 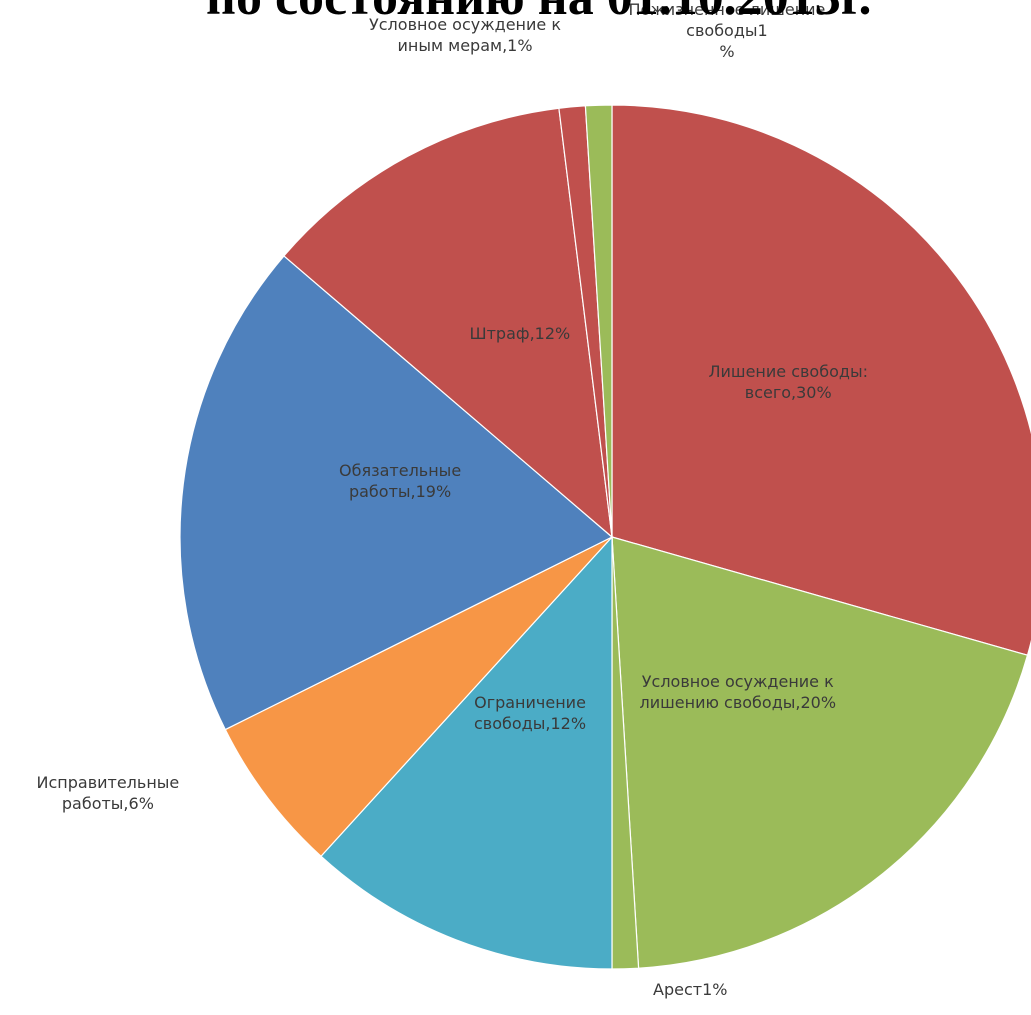 I want to click on slice-label: Пожизненное лишение свободы1%, so click(x=727, y=31).